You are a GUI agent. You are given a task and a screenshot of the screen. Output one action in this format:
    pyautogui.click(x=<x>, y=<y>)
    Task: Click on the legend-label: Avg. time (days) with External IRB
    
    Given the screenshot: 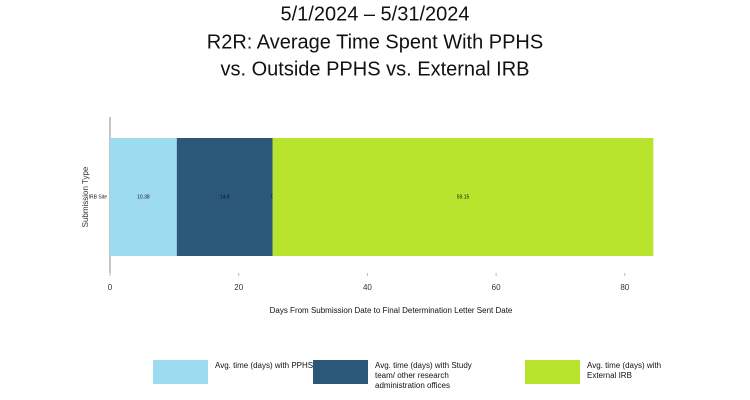 What is the action you would take?
    pyautogui.click(x=624, y=370)
    